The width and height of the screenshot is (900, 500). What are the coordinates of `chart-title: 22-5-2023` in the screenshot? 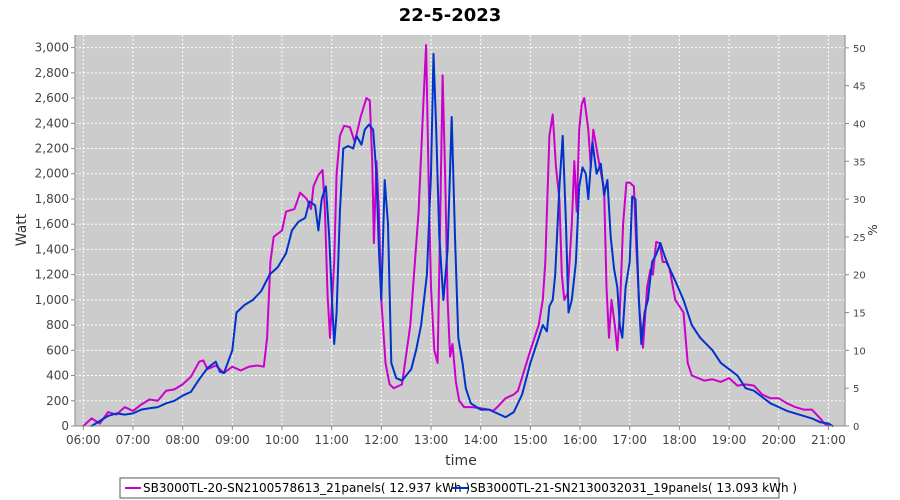 It's located at (450, 15).